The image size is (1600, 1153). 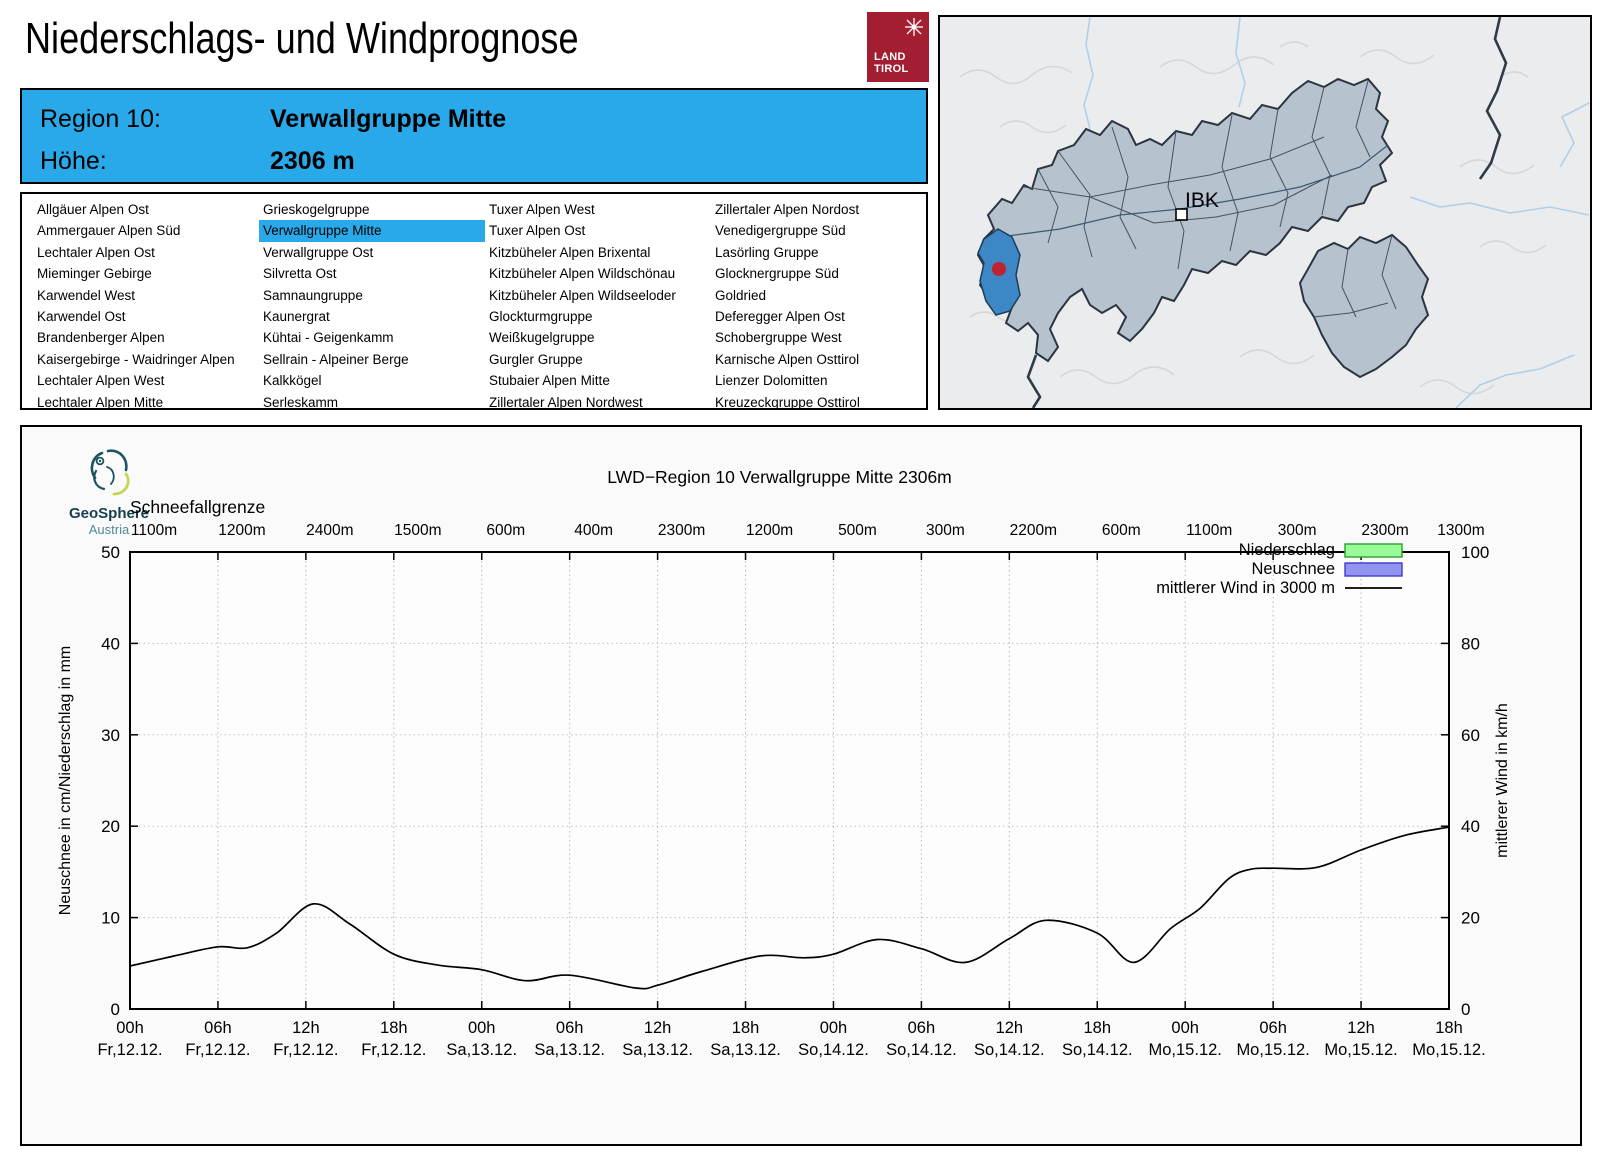 I want to click on region-item: Tuxer Alpen West, so click(x=542, y=209).